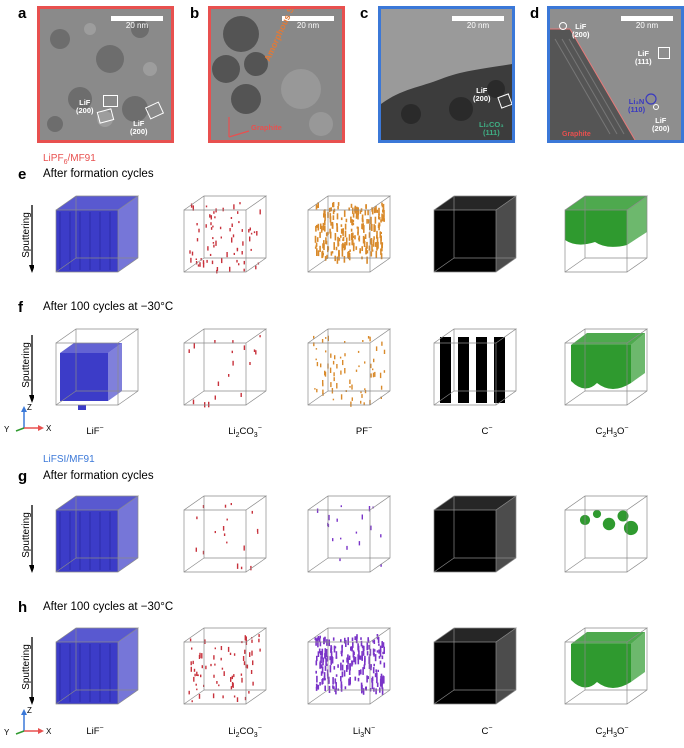  Describe the element at coordinates (98, 476) in the screenshot. I see `row-title-g: After formation cycles` at that location.